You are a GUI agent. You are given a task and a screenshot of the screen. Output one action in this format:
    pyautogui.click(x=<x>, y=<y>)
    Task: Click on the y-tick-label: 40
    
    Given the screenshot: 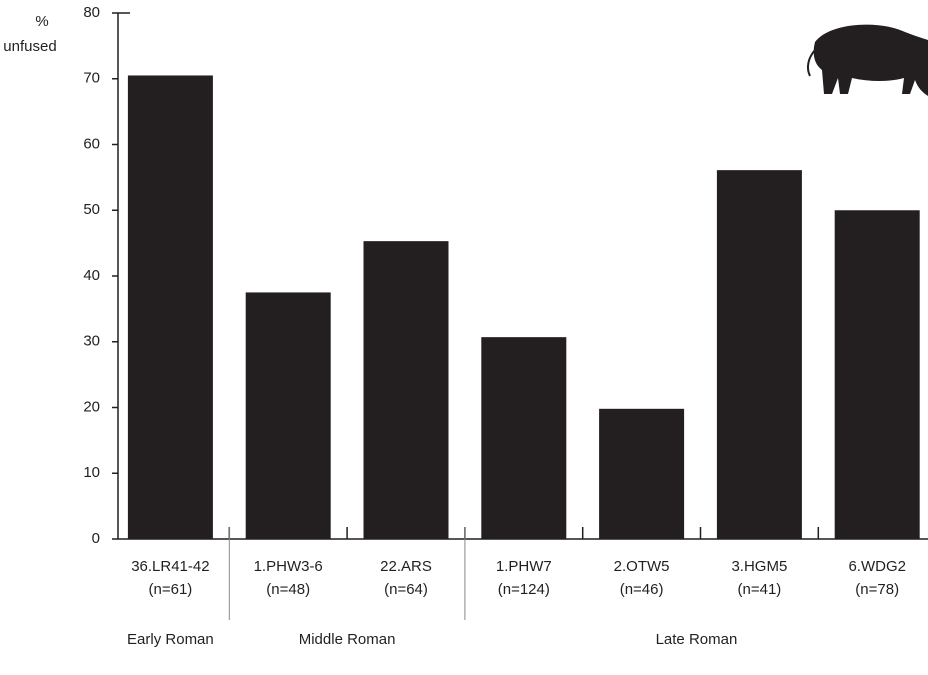 What is the action you would take?
    pyautogui.click(x=91, y=275)
    